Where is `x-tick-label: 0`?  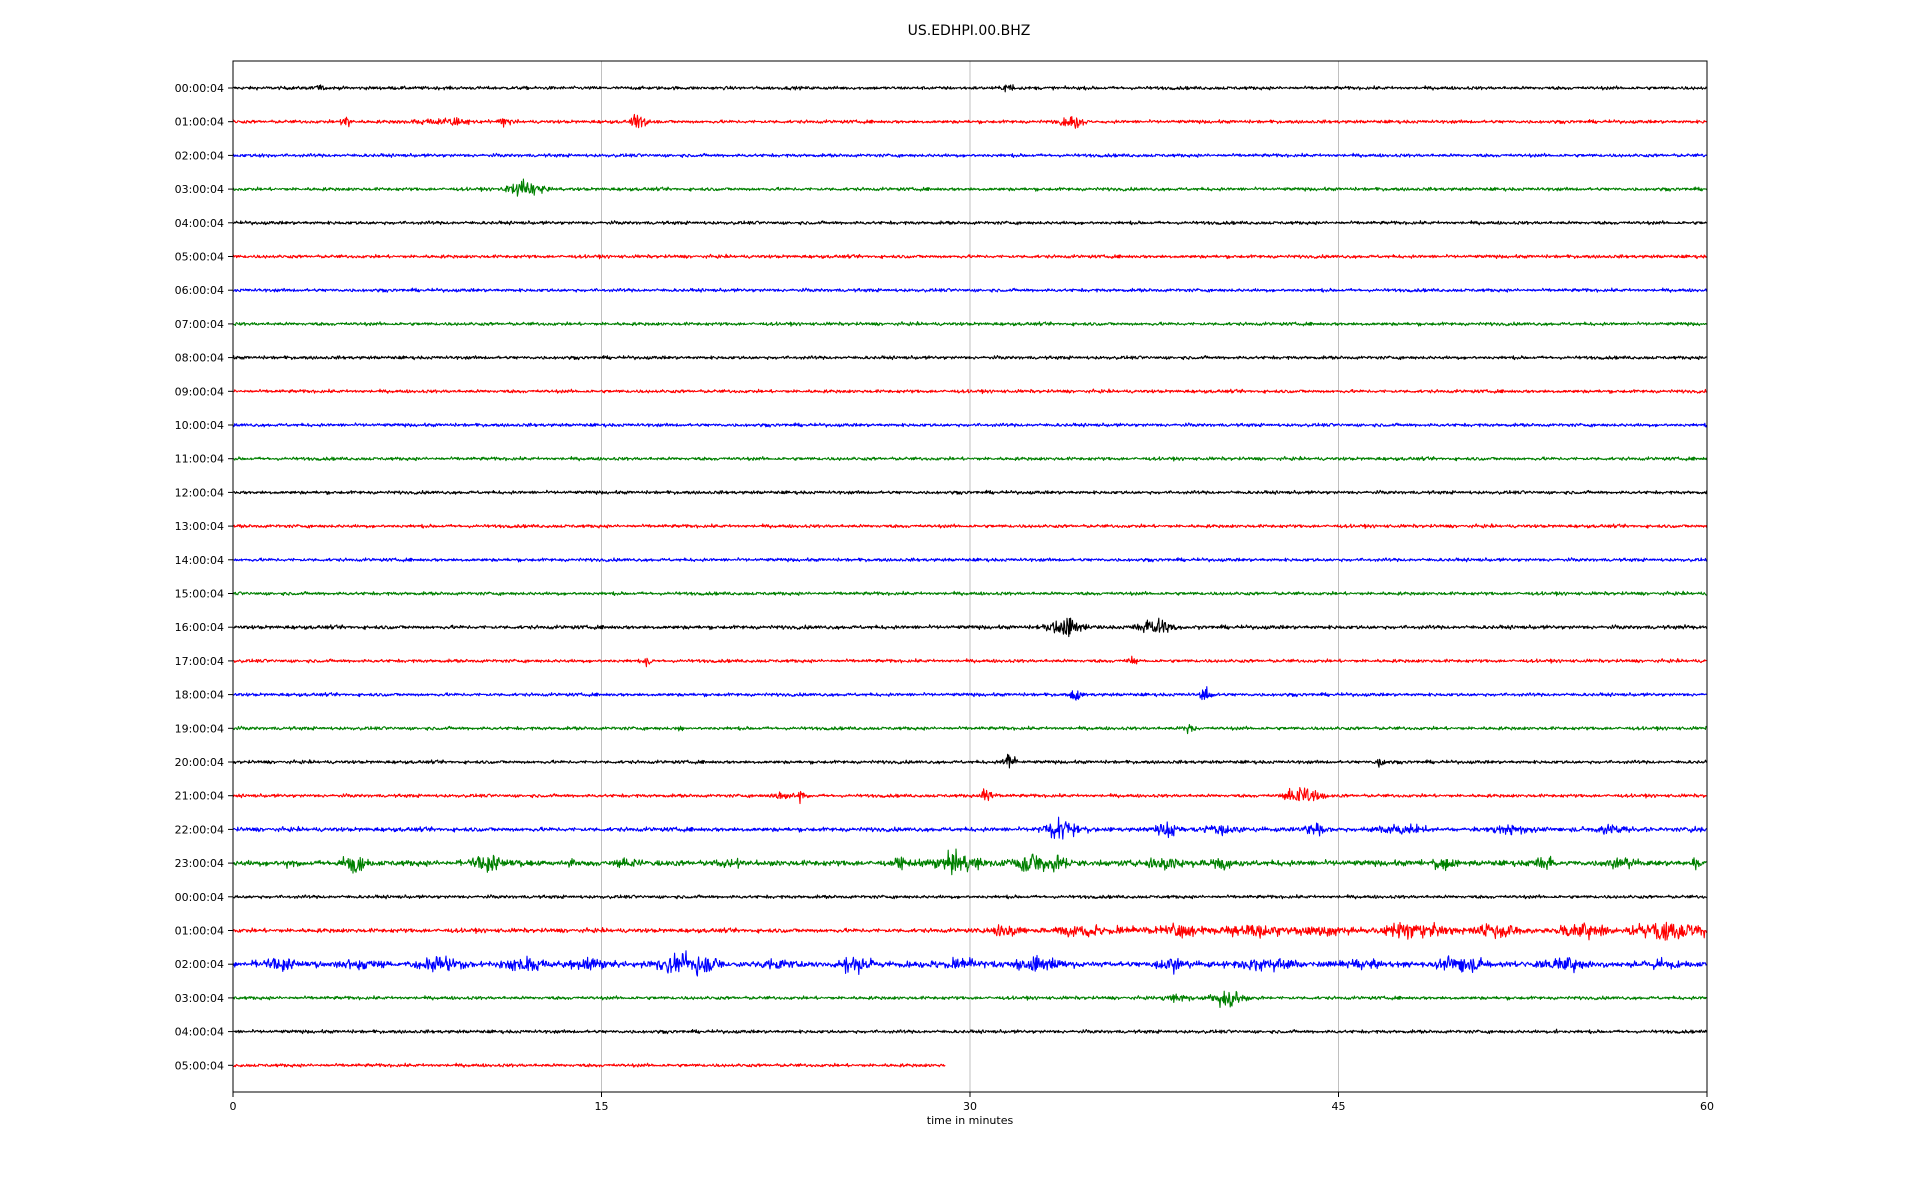
x-tick-label: 0 is located at coordinates (233, 1106).